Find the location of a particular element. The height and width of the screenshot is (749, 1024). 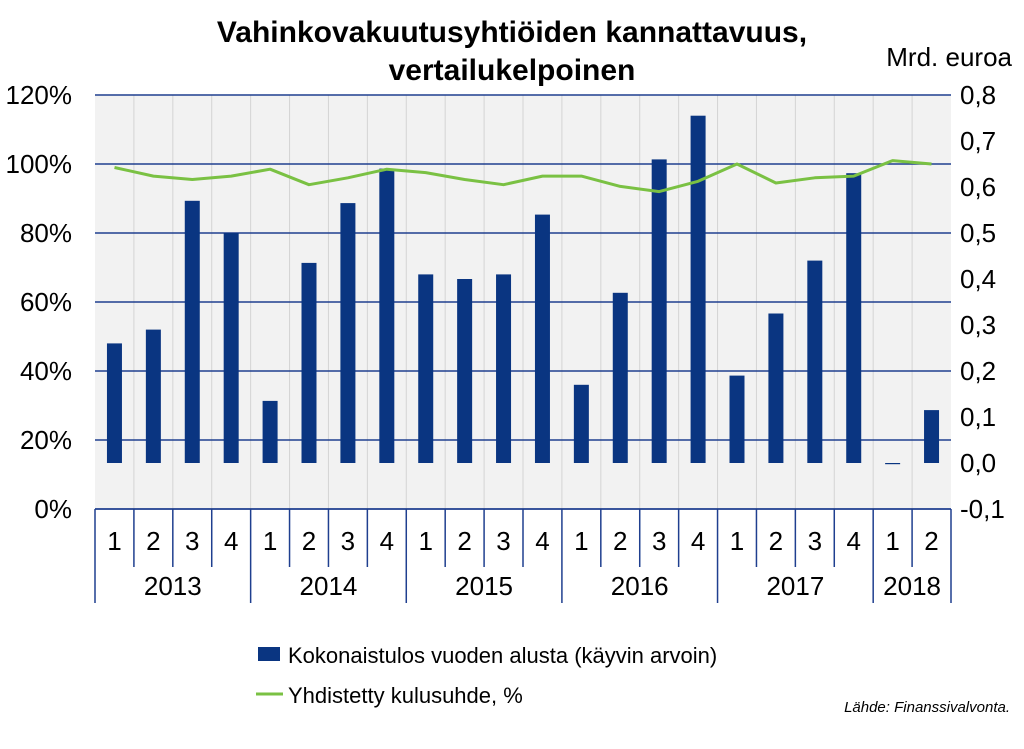

left-axis-tick-label: 120% is located at coordinates (39, 95).